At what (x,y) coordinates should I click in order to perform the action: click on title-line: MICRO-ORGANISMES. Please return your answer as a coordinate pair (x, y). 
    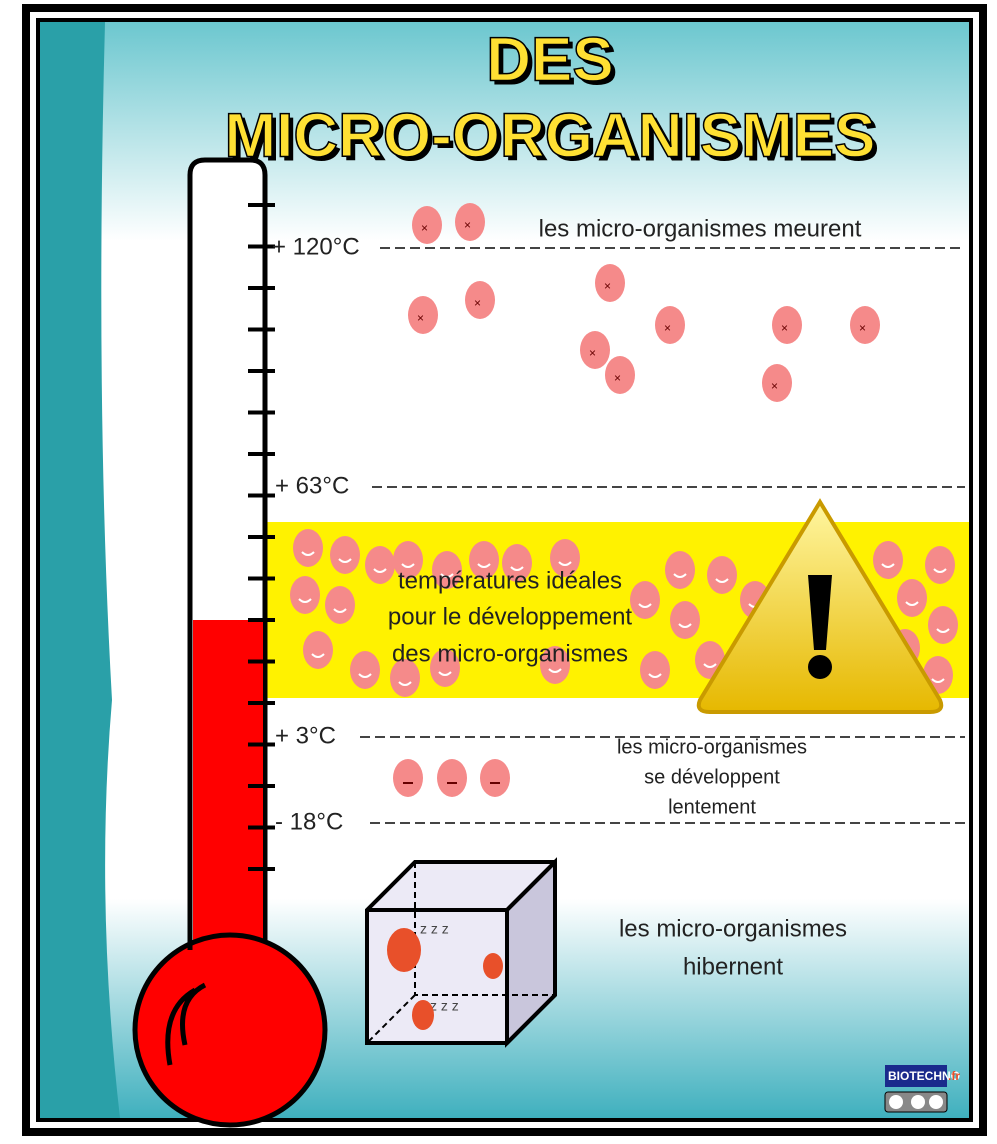
    Looking at the image, I should click on (550, 135).